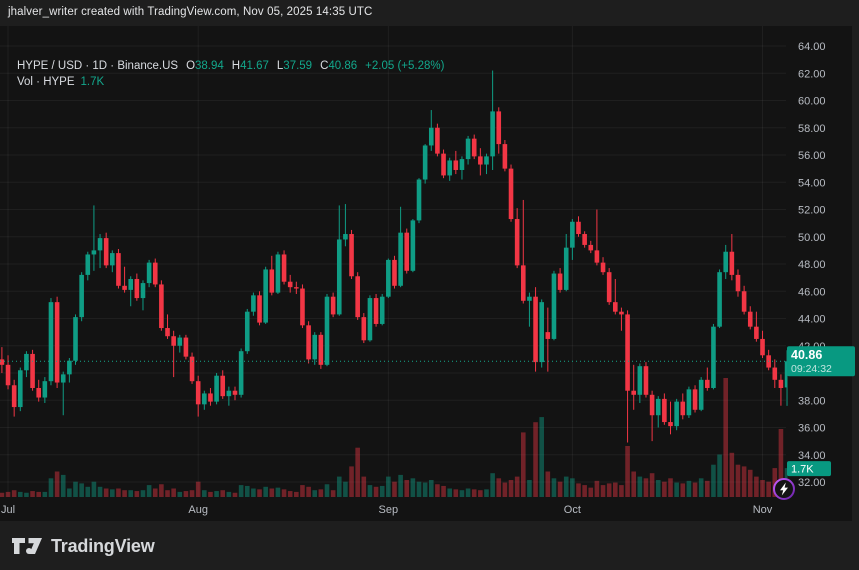  Describe the element at coordinates (812, 456) in the screenshot. I see `price-scale-label: 34.00` at that location.